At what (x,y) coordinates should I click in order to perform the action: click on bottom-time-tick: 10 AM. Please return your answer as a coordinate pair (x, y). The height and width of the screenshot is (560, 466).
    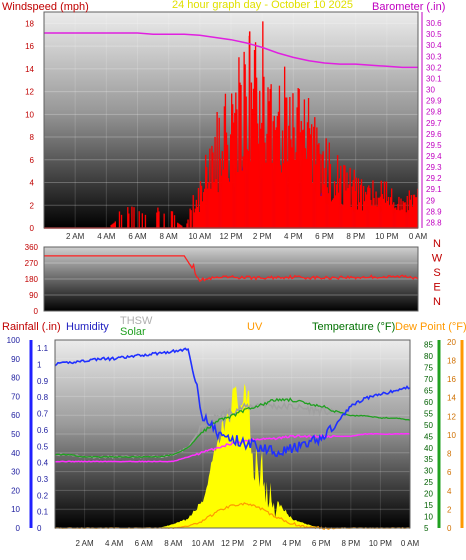
    Looking at the image, I should click on (203, 543).